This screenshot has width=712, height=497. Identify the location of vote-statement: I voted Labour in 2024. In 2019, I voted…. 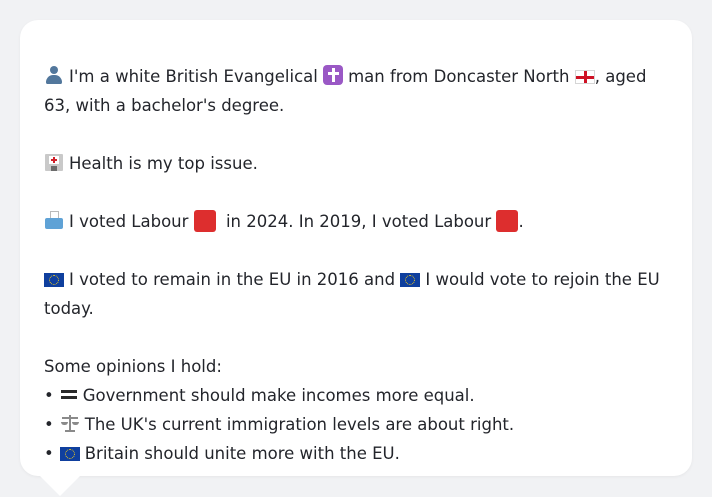
(356, 221).